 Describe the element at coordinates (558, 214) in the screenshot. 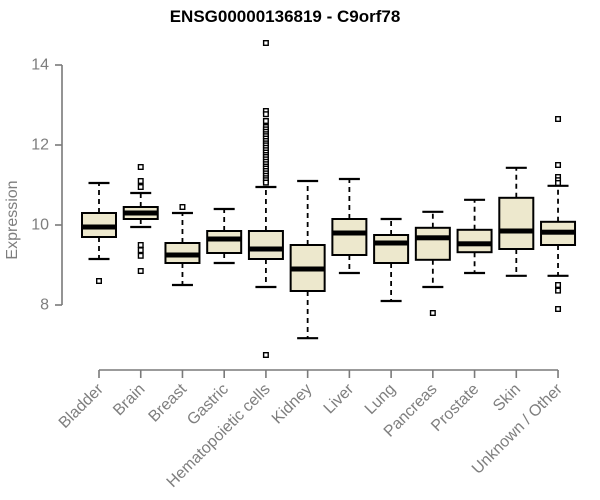

I see `boxplot-unknown-other` at that location.